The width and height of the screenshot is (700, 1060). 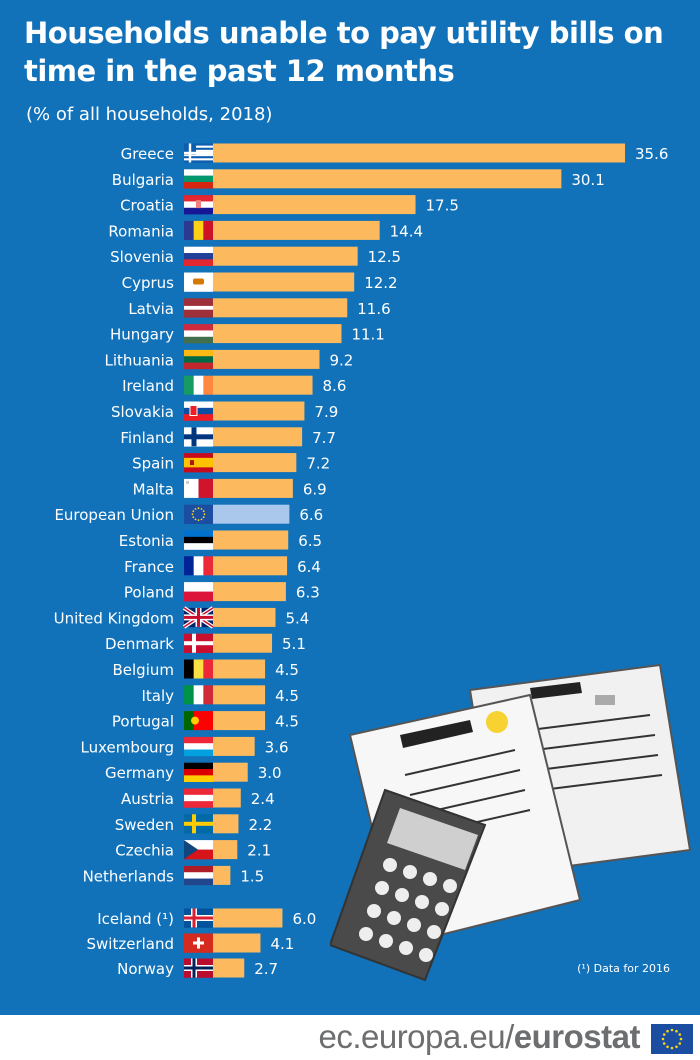 What do you see at coordinates (408, 885) in the screenshot?
I see `calculator-icon` at bounding box center [408, 885].